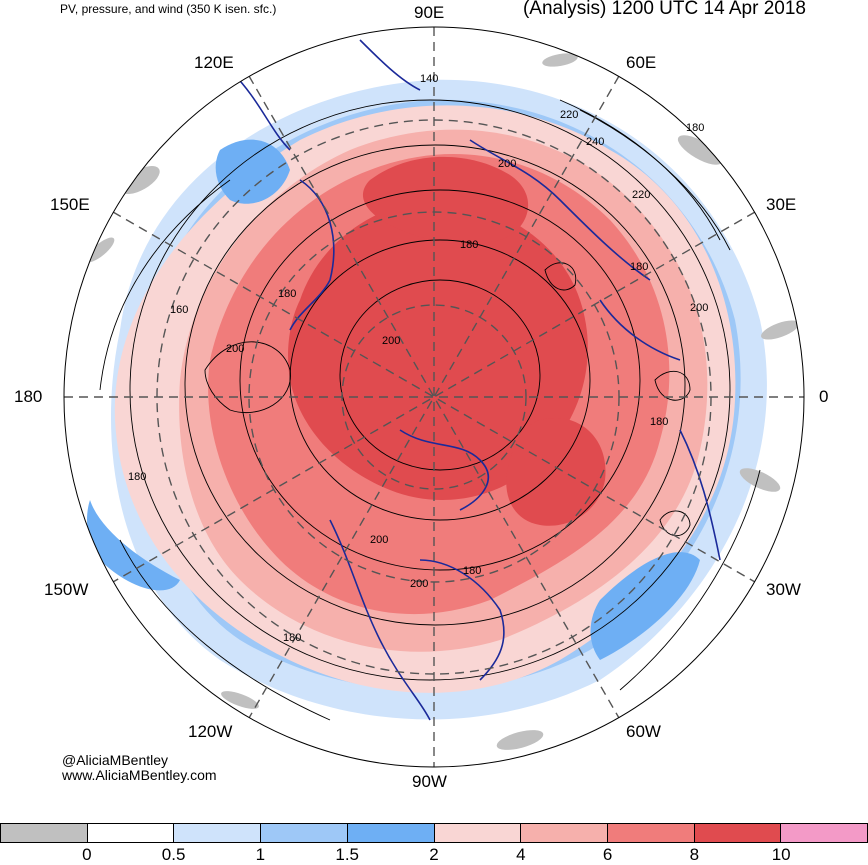 The image size is (868, 865). What do you see at coordinates (70, 204) in the screenshot?
I see `lon-label-150e: 150E` at bounding box center [70, 204].